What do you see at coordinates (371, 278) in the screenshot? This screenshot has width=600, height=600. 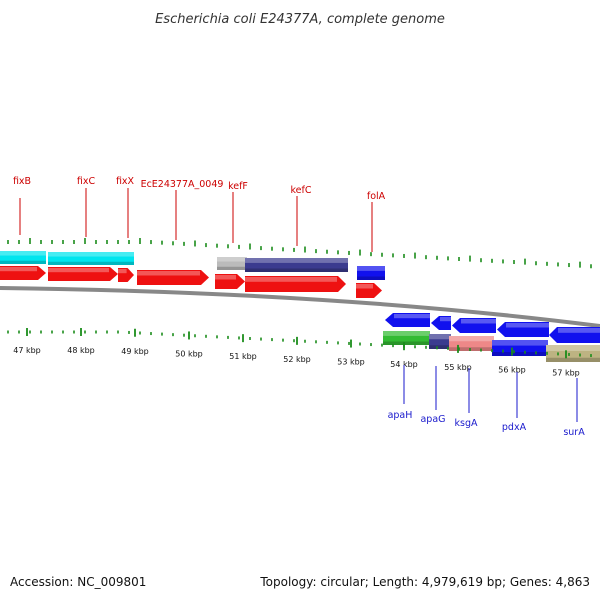 I see `blue-feature-shadow` at bounding box center [371, 278].